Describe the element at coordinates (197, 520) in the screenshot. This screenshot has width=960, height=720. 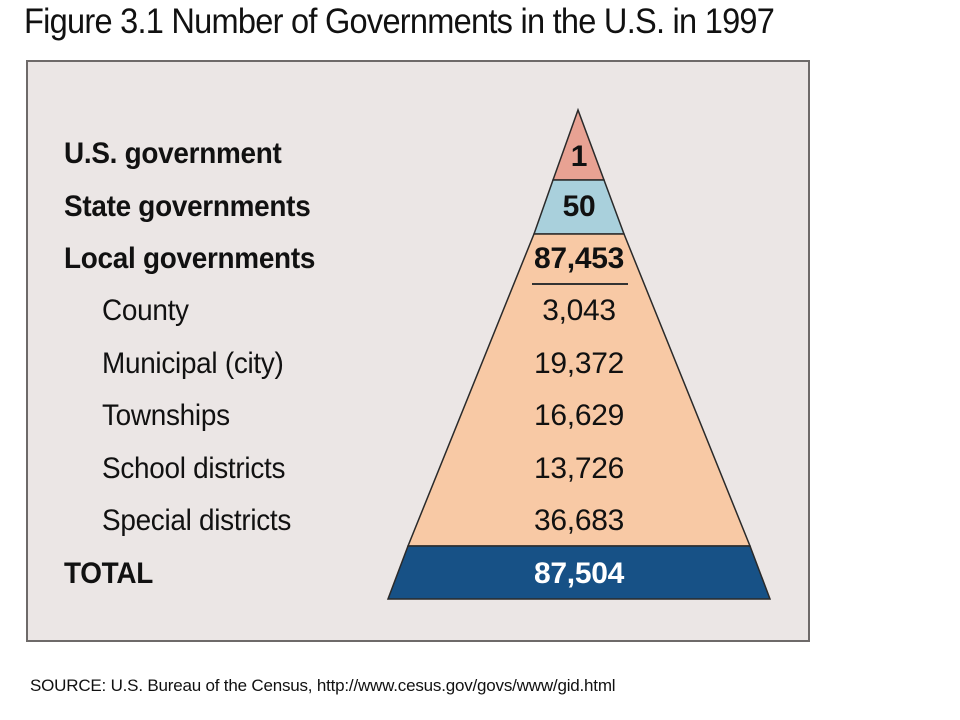
I see `label-special-districts: Special districts` at that location.